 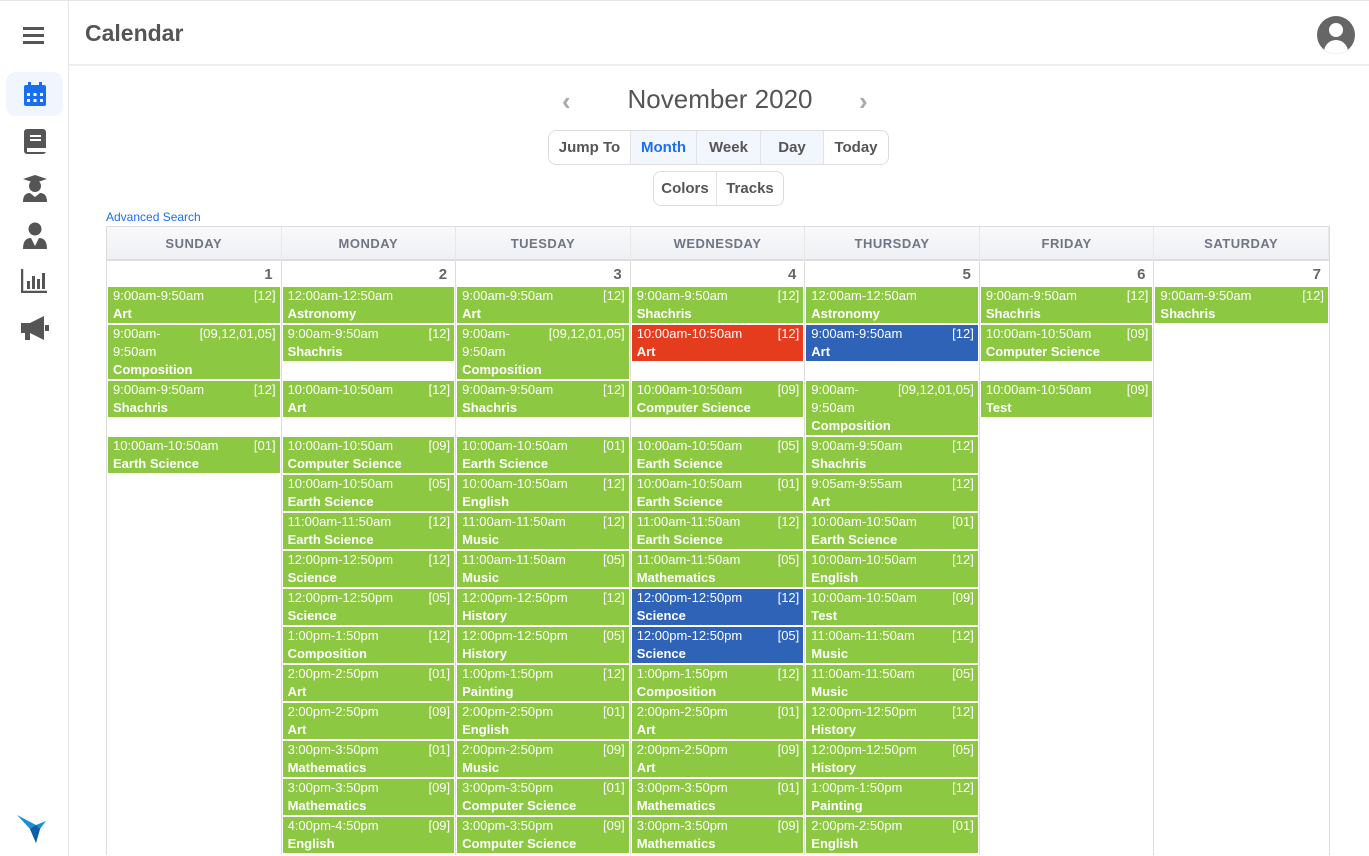 I want to click on calendar-event: 3:00pm-3:50pm [09] Computer Science, so click(x=543, y=835).